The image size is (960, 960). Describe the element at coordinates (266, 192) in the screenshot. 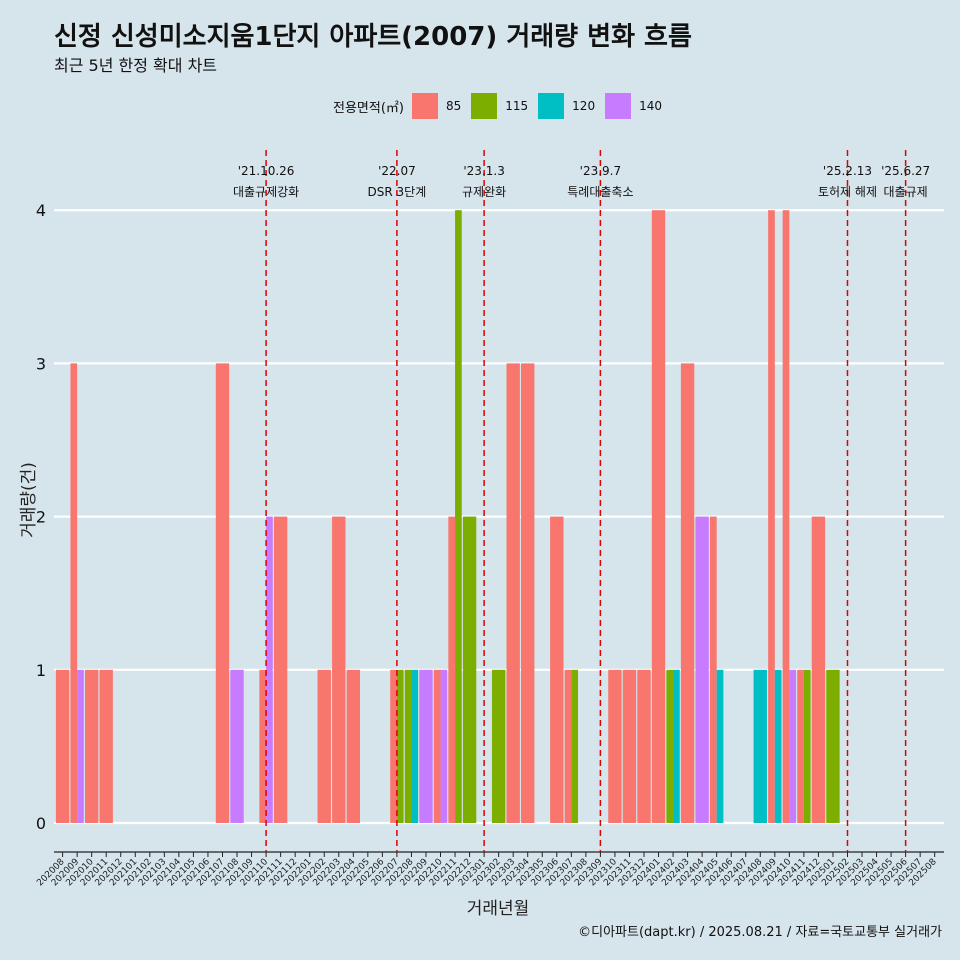

I see `event-label-202110: 대출규제강화` at that location.